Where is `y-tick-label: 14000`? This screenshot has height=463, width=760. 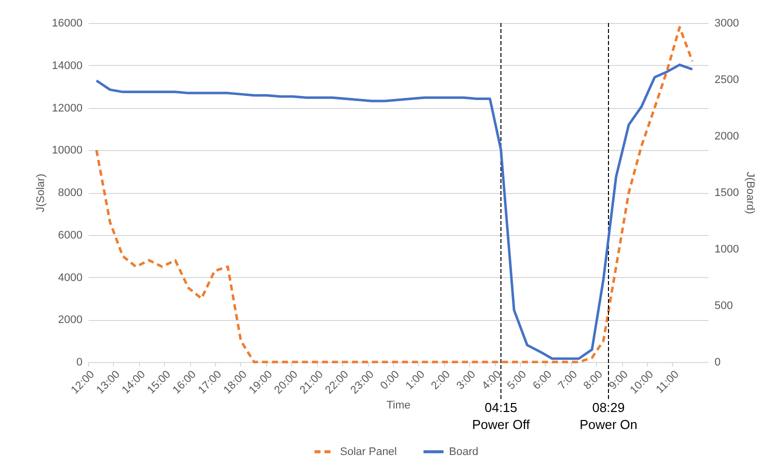 y-tick-label: 14000 is located at coordinates (67, 66).